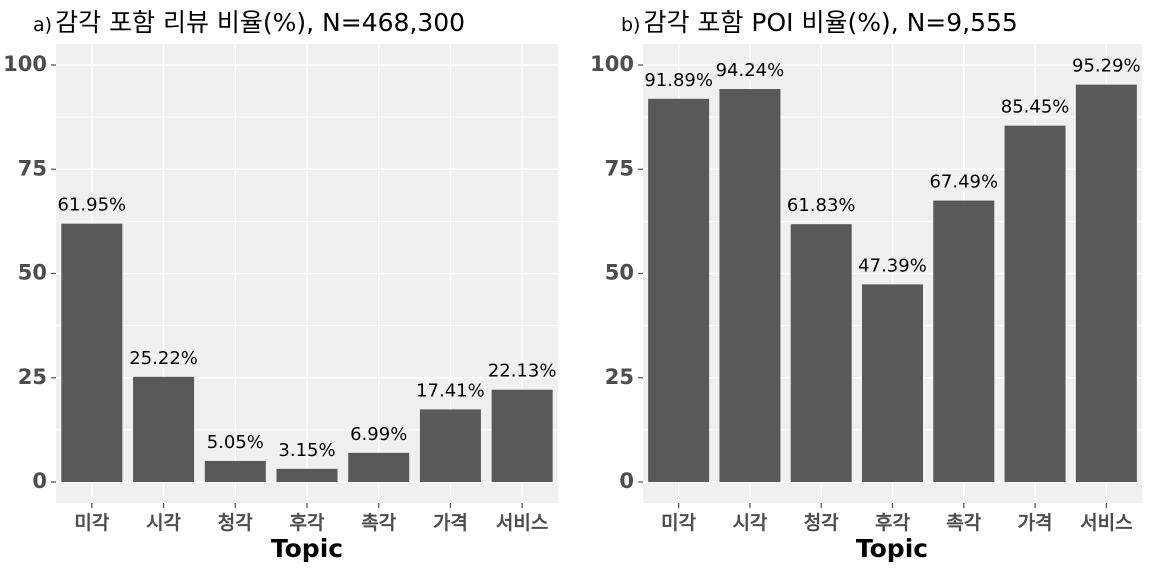 Image resolution: width=1154 pixels, height=581 pixels. Describe the element at coordinates (306, 450) in the screenshot. I see `chart-a-data-label: 3.15%` at that location.